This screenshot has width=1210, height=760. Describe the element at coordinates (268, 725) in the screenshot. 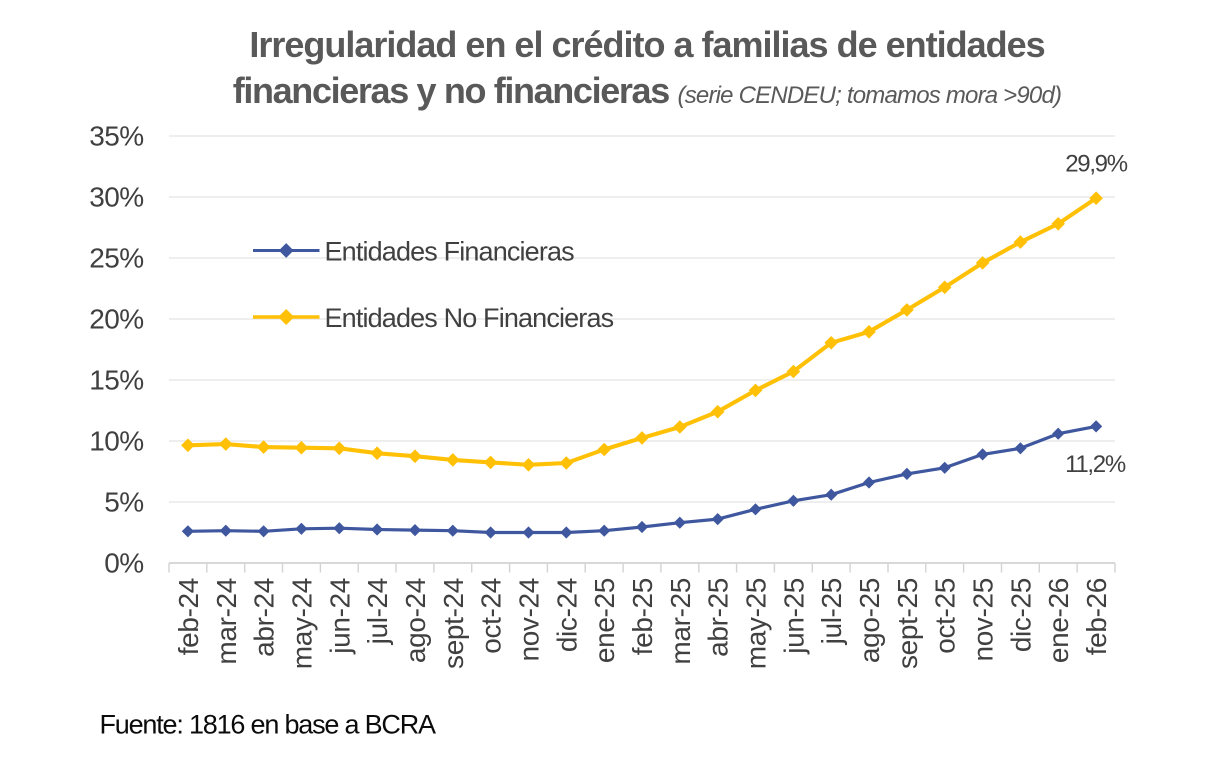

I see `svg-text: Fuente: 1816 en base a BCRA` at that location.